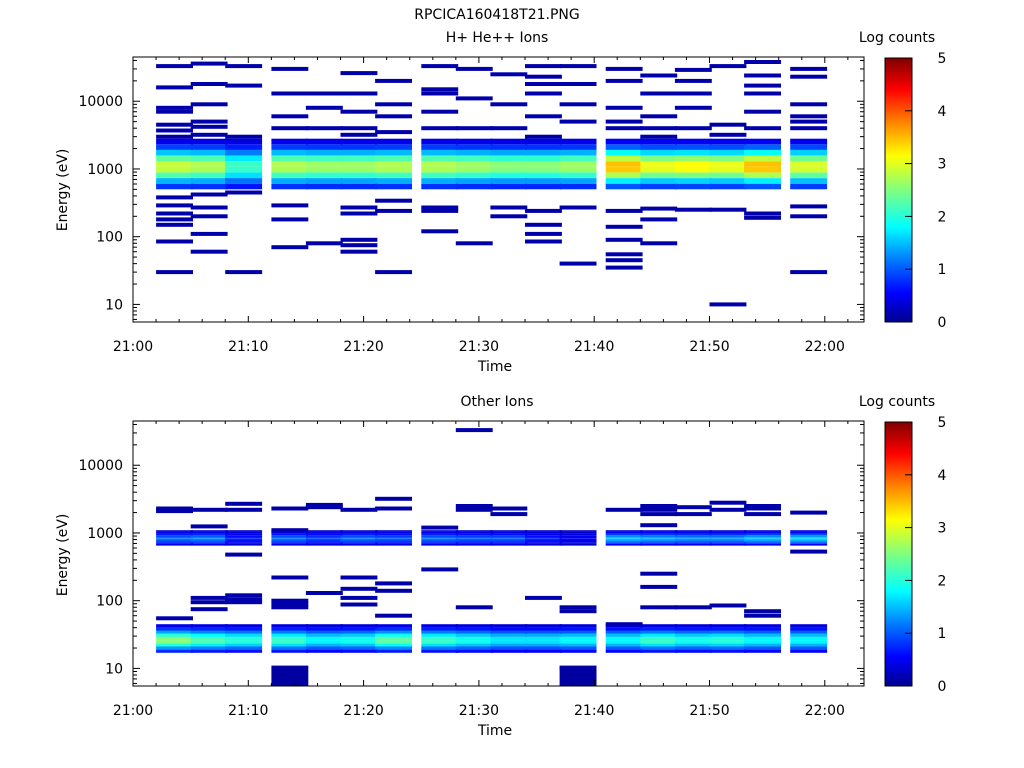 The width and height of the screenshot is (1024, 768). Describe the element at coordinates (942, 423) in the screenshot. I see `colorbar-tick-label: 5` at that location.